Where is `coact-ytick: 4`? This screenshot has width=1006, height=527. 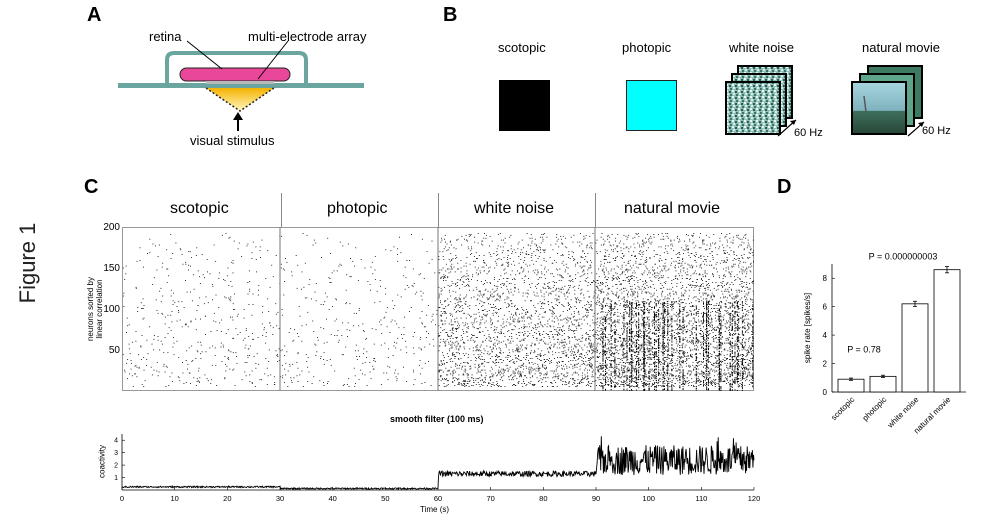
coact-ytick: 4 is located at coordinates (116, 441).